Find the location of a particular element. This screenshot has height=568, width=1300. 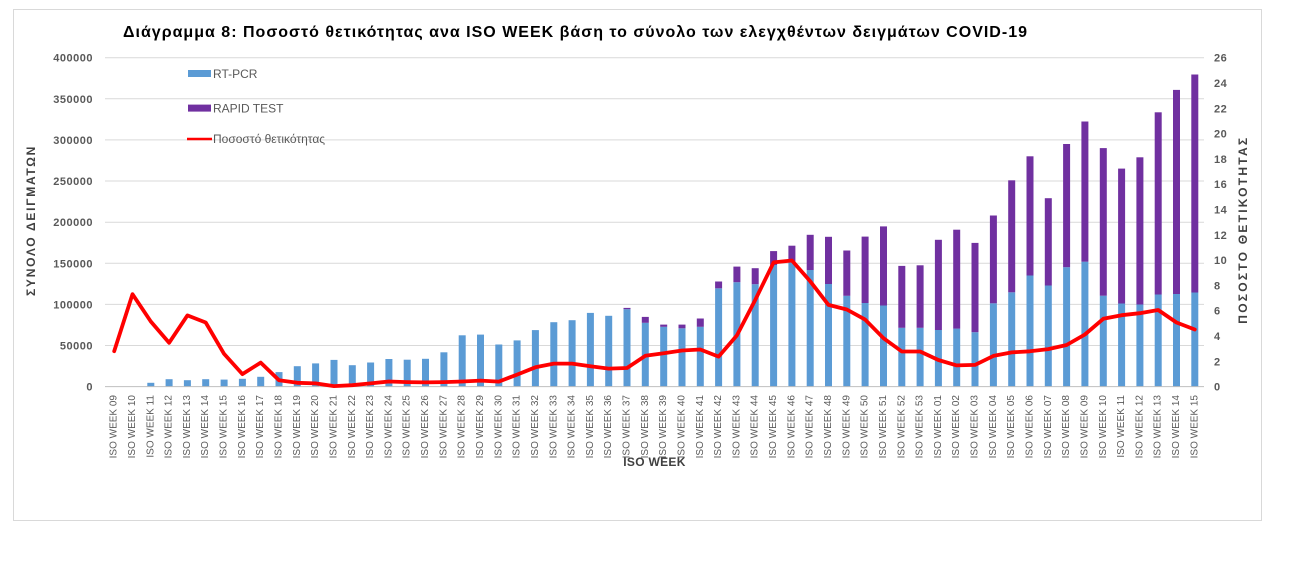

svg-text: ISO WEEK 40 is located at coordinates (682, 427).